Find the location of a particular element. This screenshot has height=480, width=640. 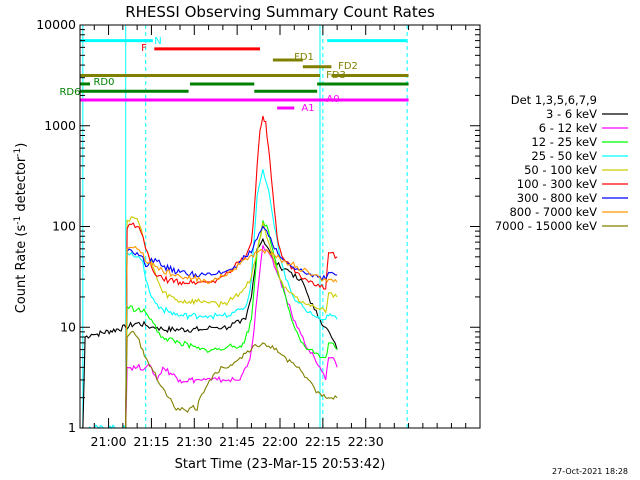

x-tick-label-1: 21:15 is located at coordinates (151, 441).